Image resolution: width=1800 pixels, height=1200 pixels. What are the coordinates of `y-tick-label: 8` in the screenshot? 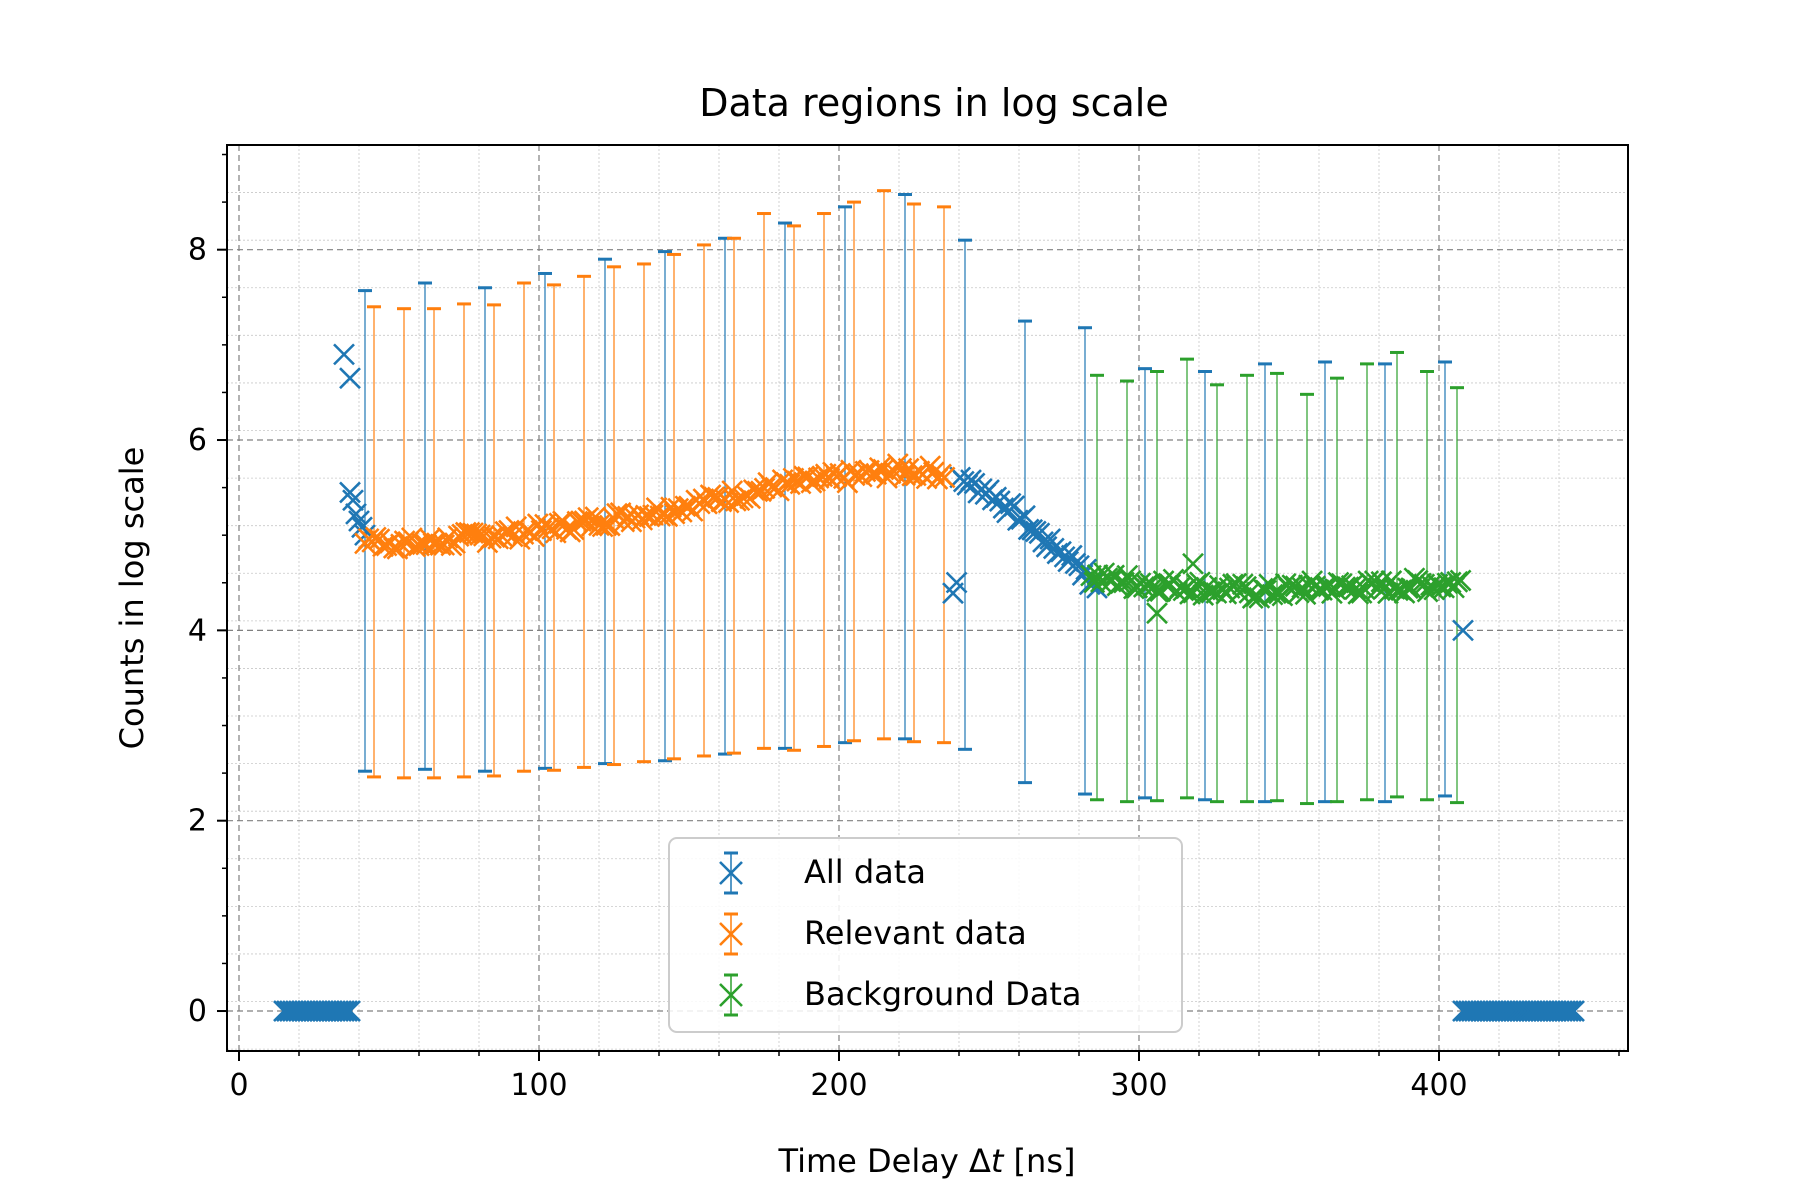 It's located at (197, 250).